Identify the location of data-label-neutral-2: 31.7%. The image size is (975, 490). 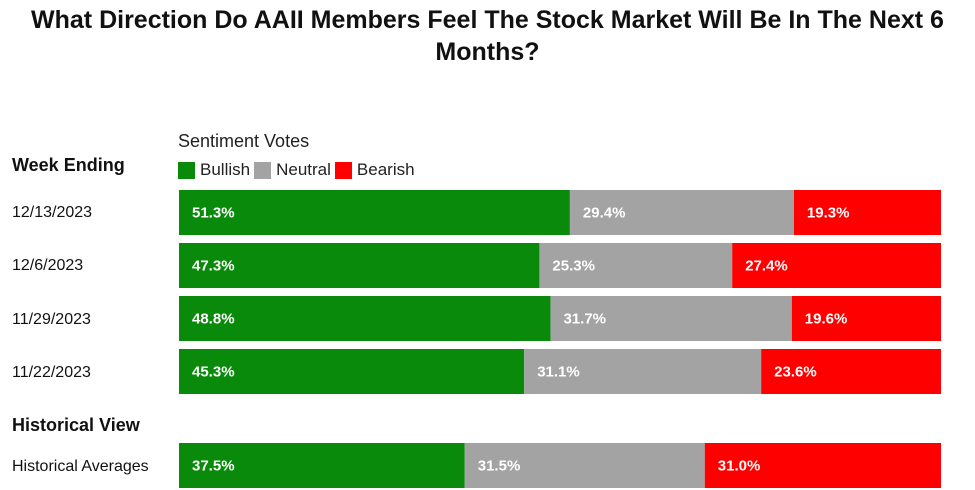
(584, 319).